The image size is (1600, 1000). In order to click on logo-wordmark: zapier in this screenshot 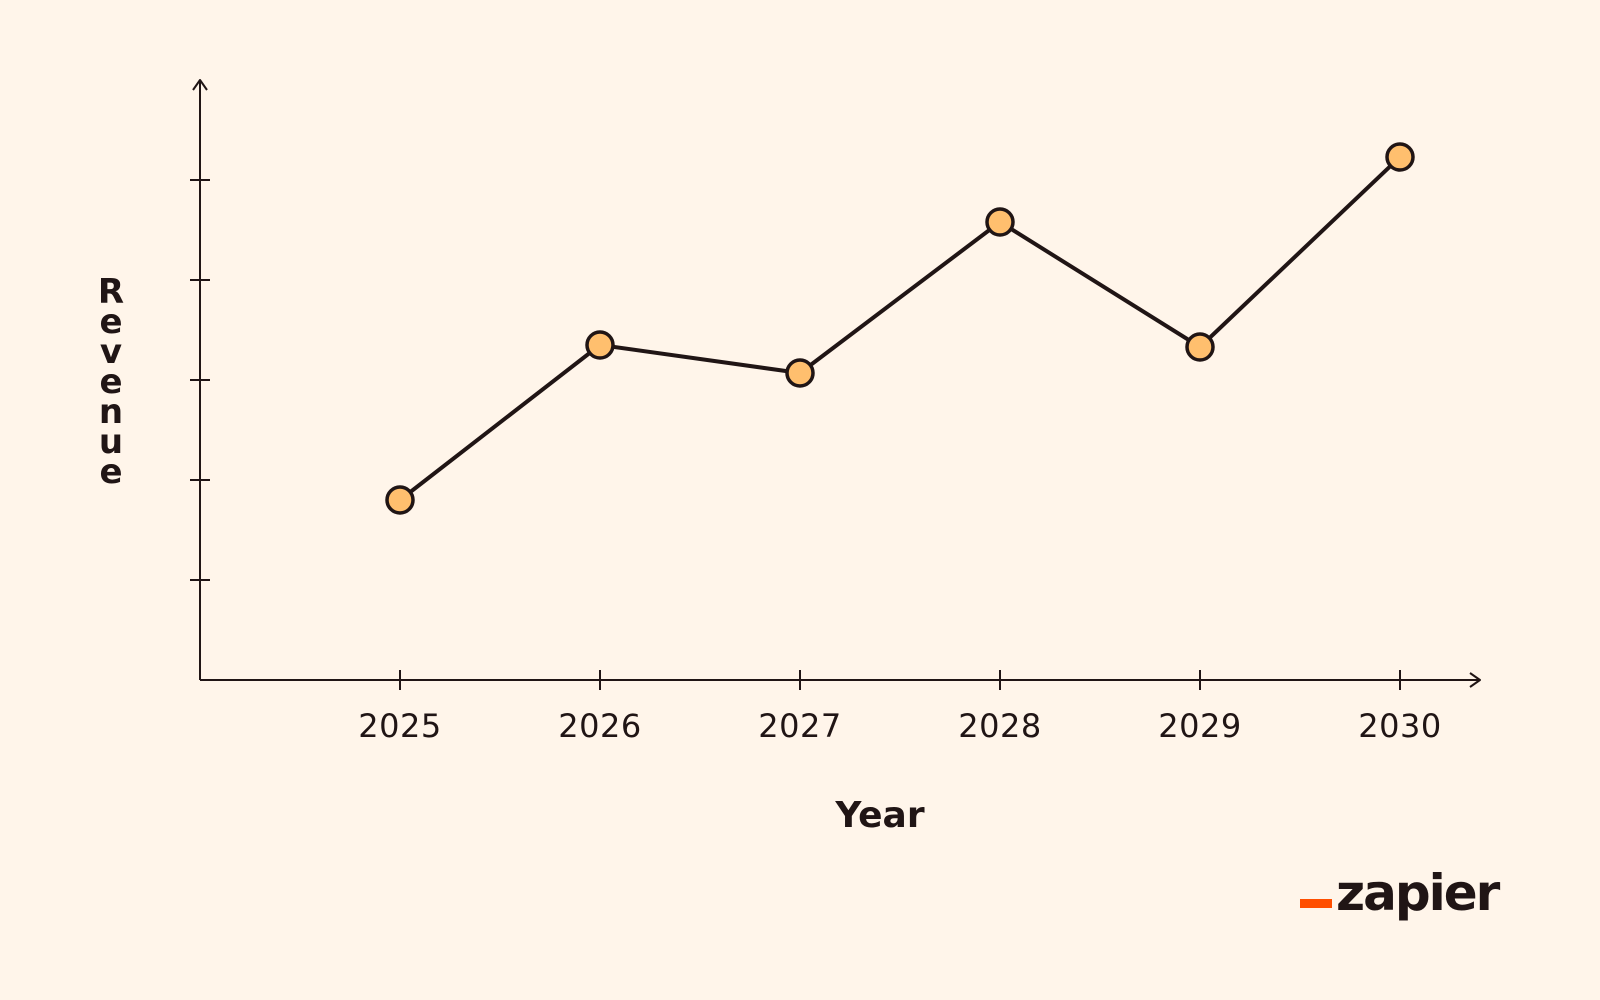, I will do `click(1418, 893)`.